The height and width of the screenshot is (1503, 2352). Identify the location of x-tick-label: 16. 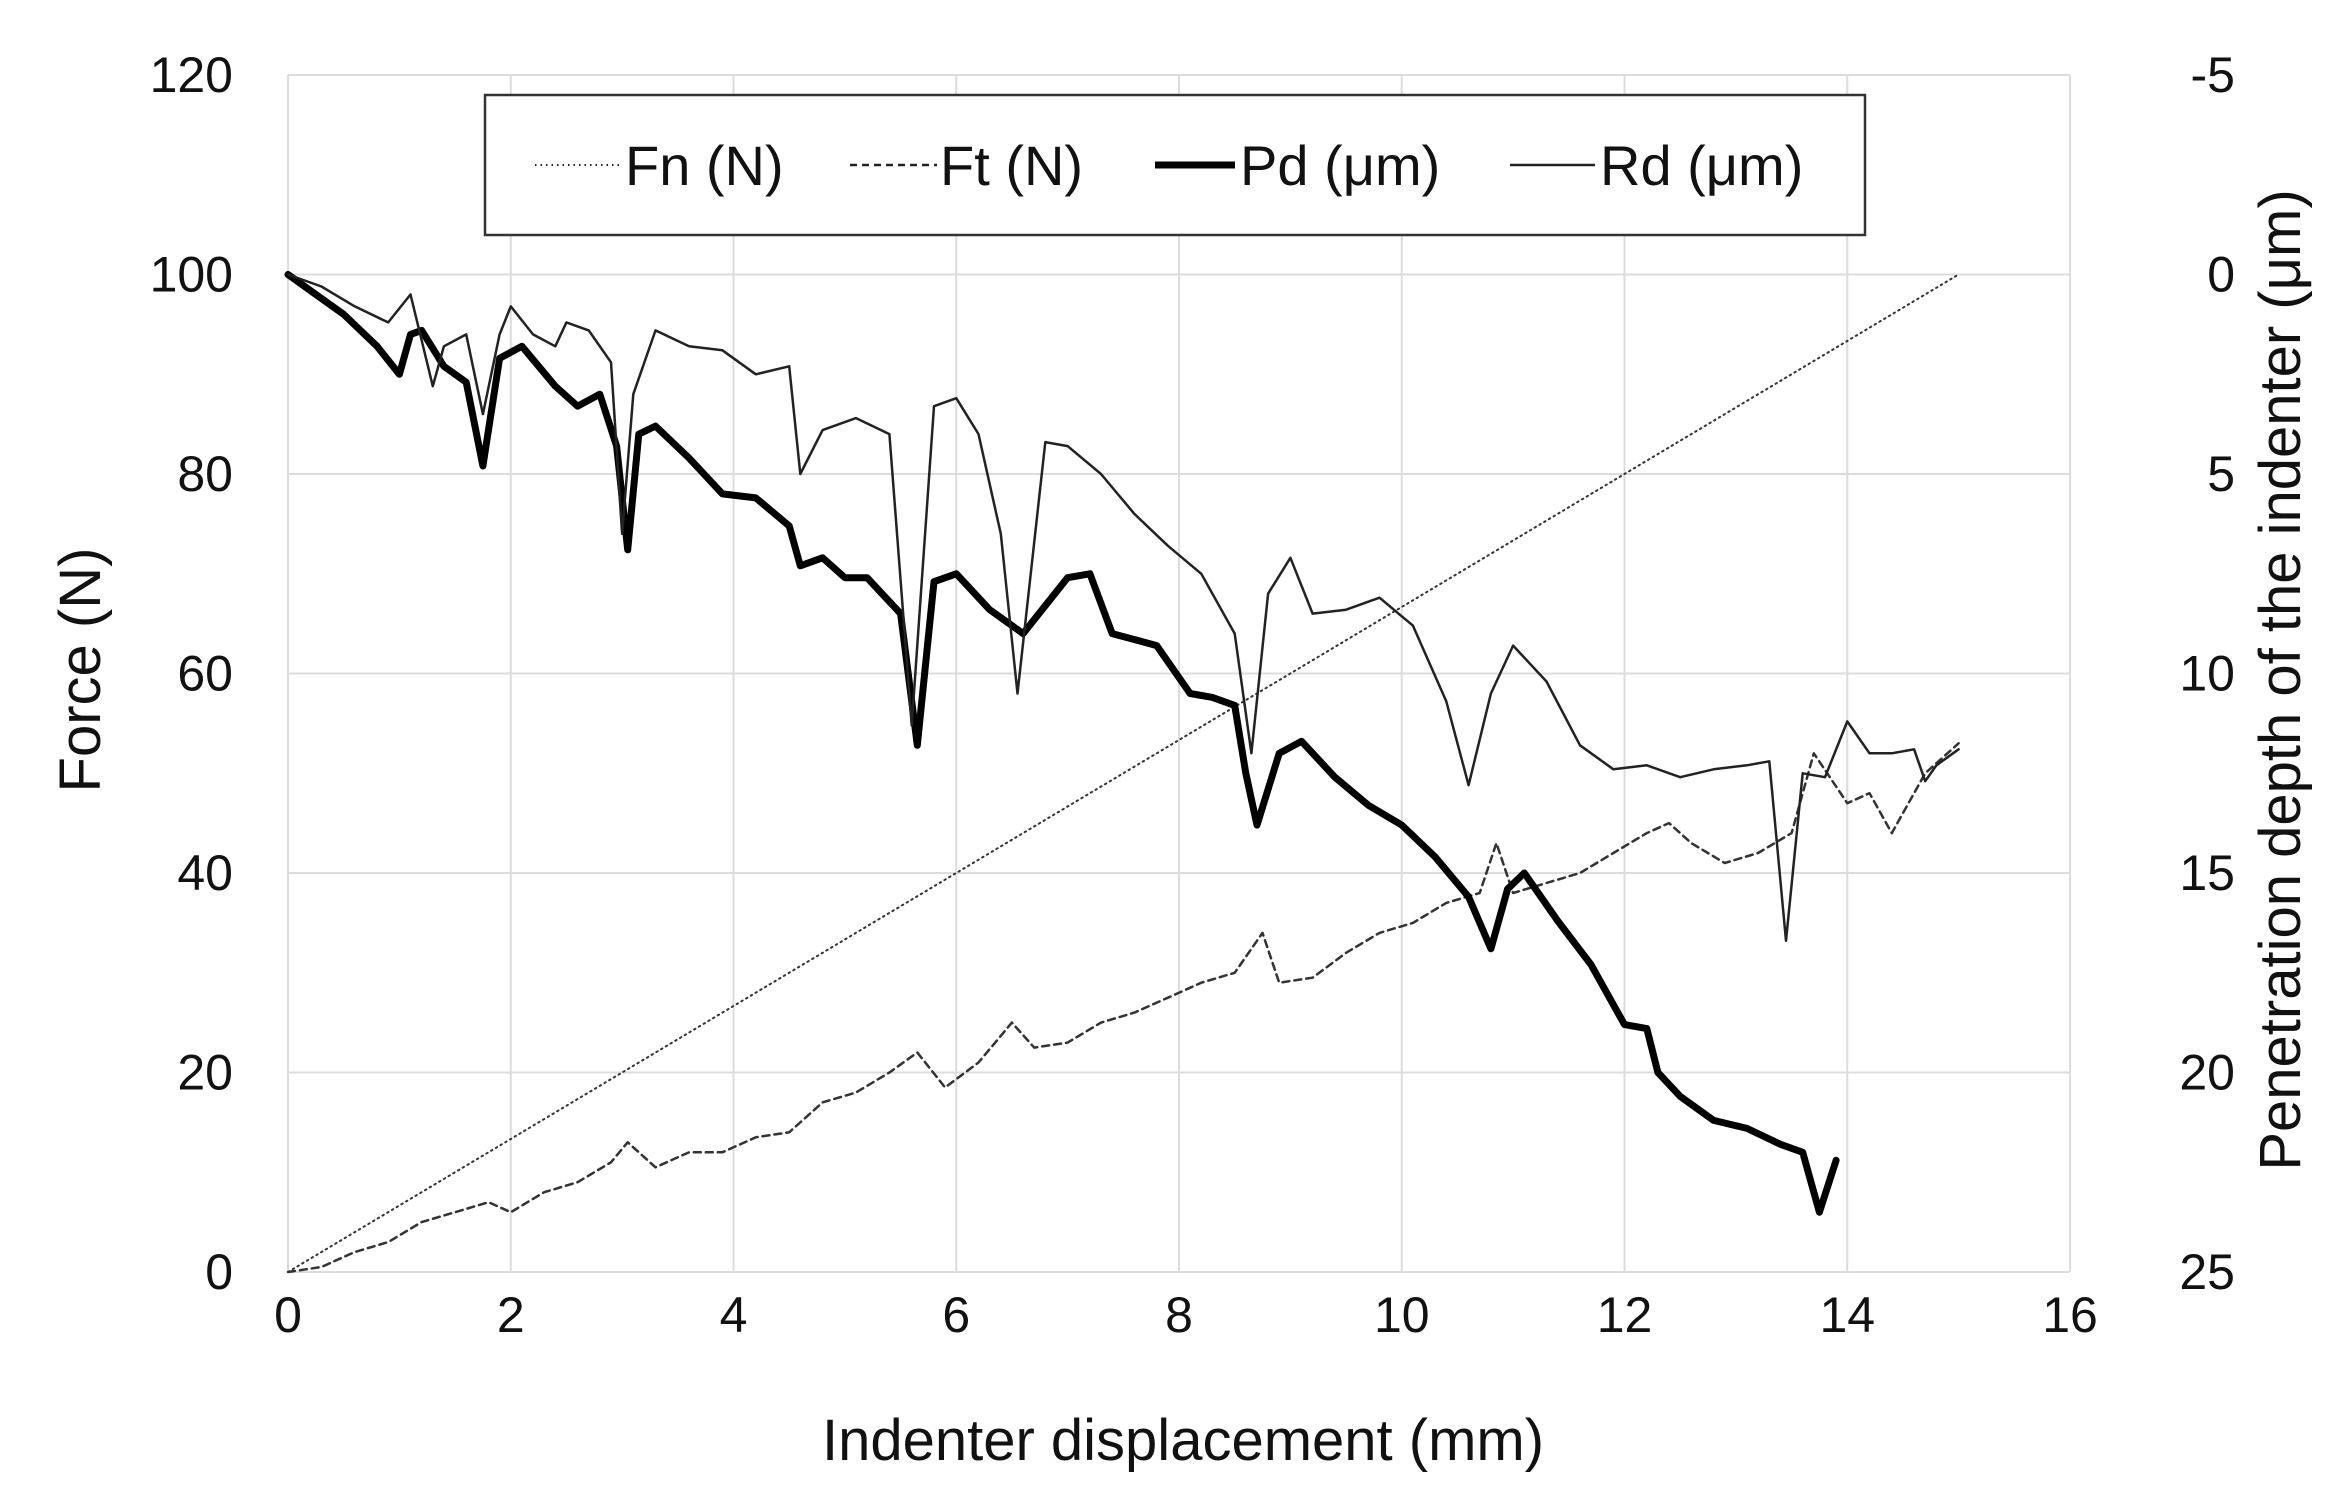
(2070, 1315).